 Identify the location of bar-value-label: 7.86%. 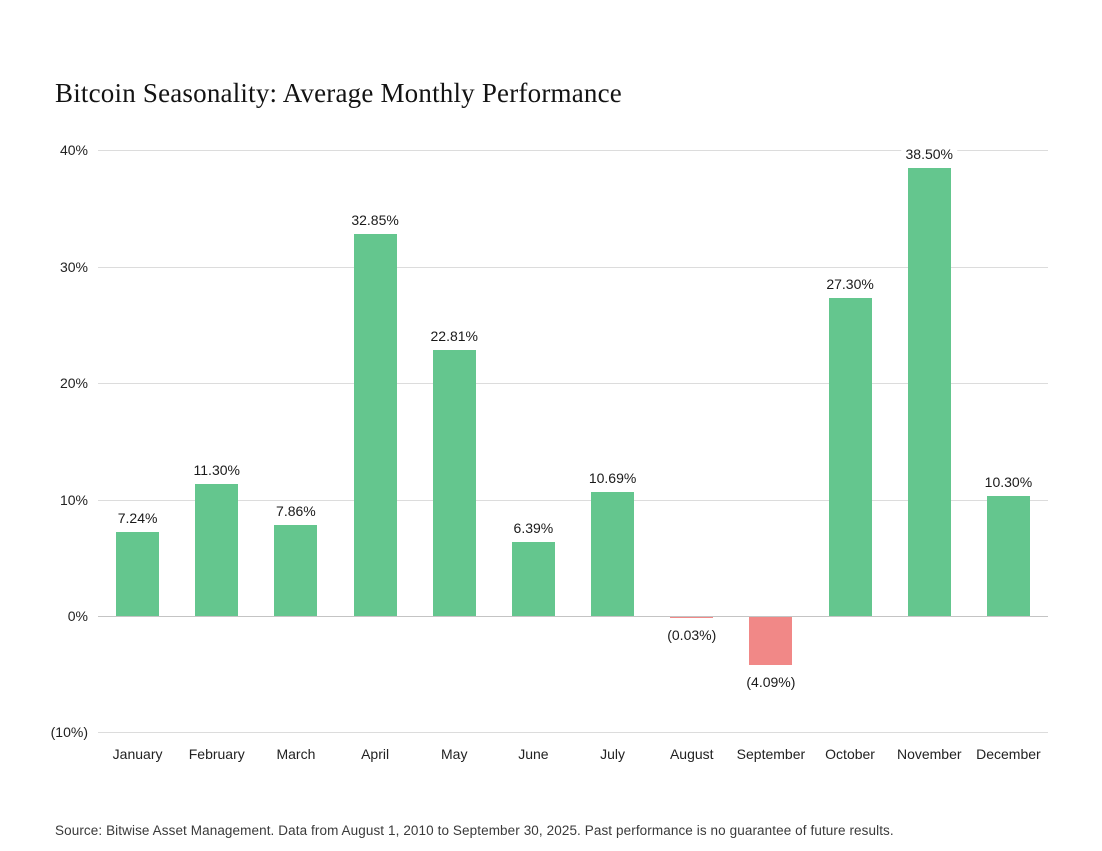
(296, 510).